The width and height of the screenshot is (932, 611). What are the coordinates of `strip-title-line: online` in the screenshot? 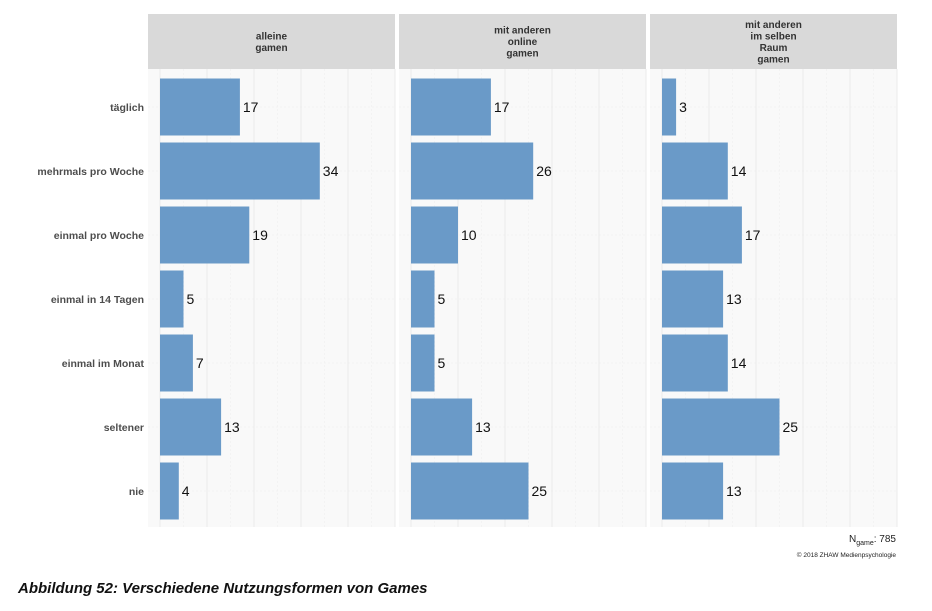 It's located at (523, 42).